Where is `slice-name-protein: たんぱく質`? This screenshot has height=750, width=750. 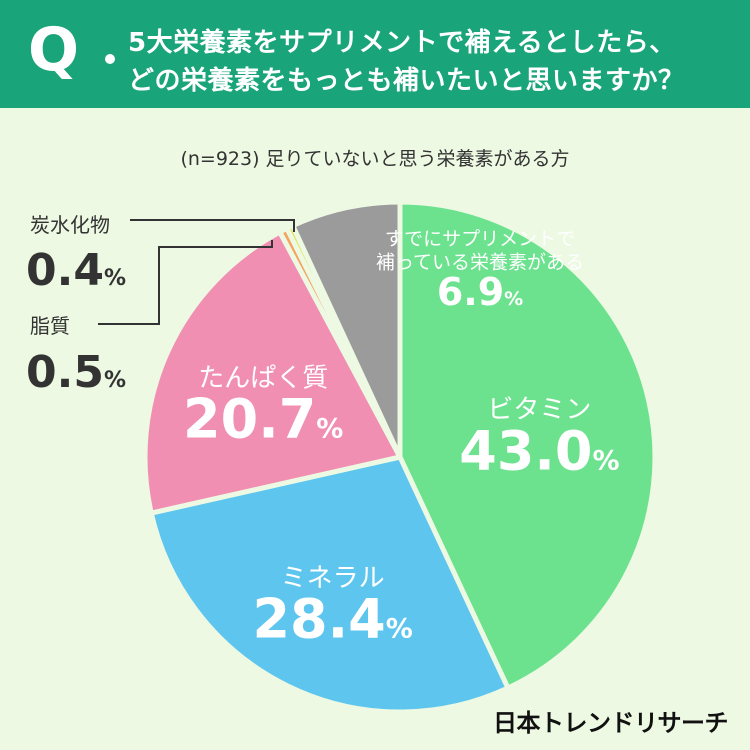
slice-name-protein: たんぱく質 is located at coordinates (263, 378).